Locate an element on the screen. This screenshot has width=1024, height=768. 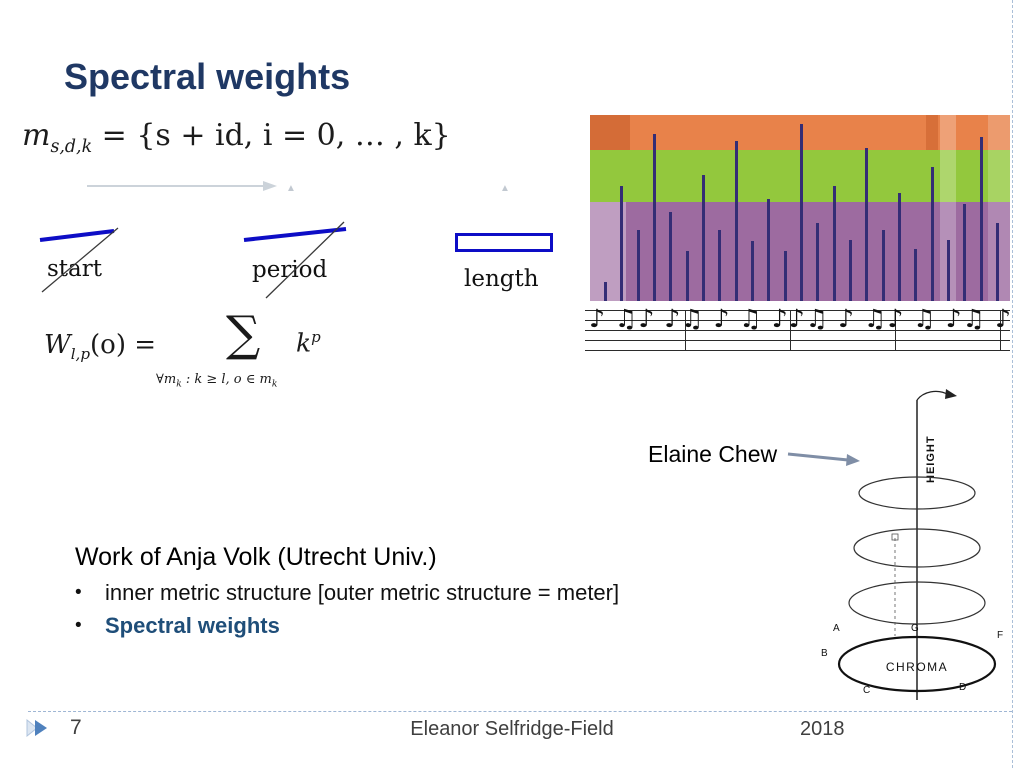
formula-w: Wl,p(o) = ∑ ∀mk : k ≥ l, o ∈ mk kp is located at coordinates (210, 353).